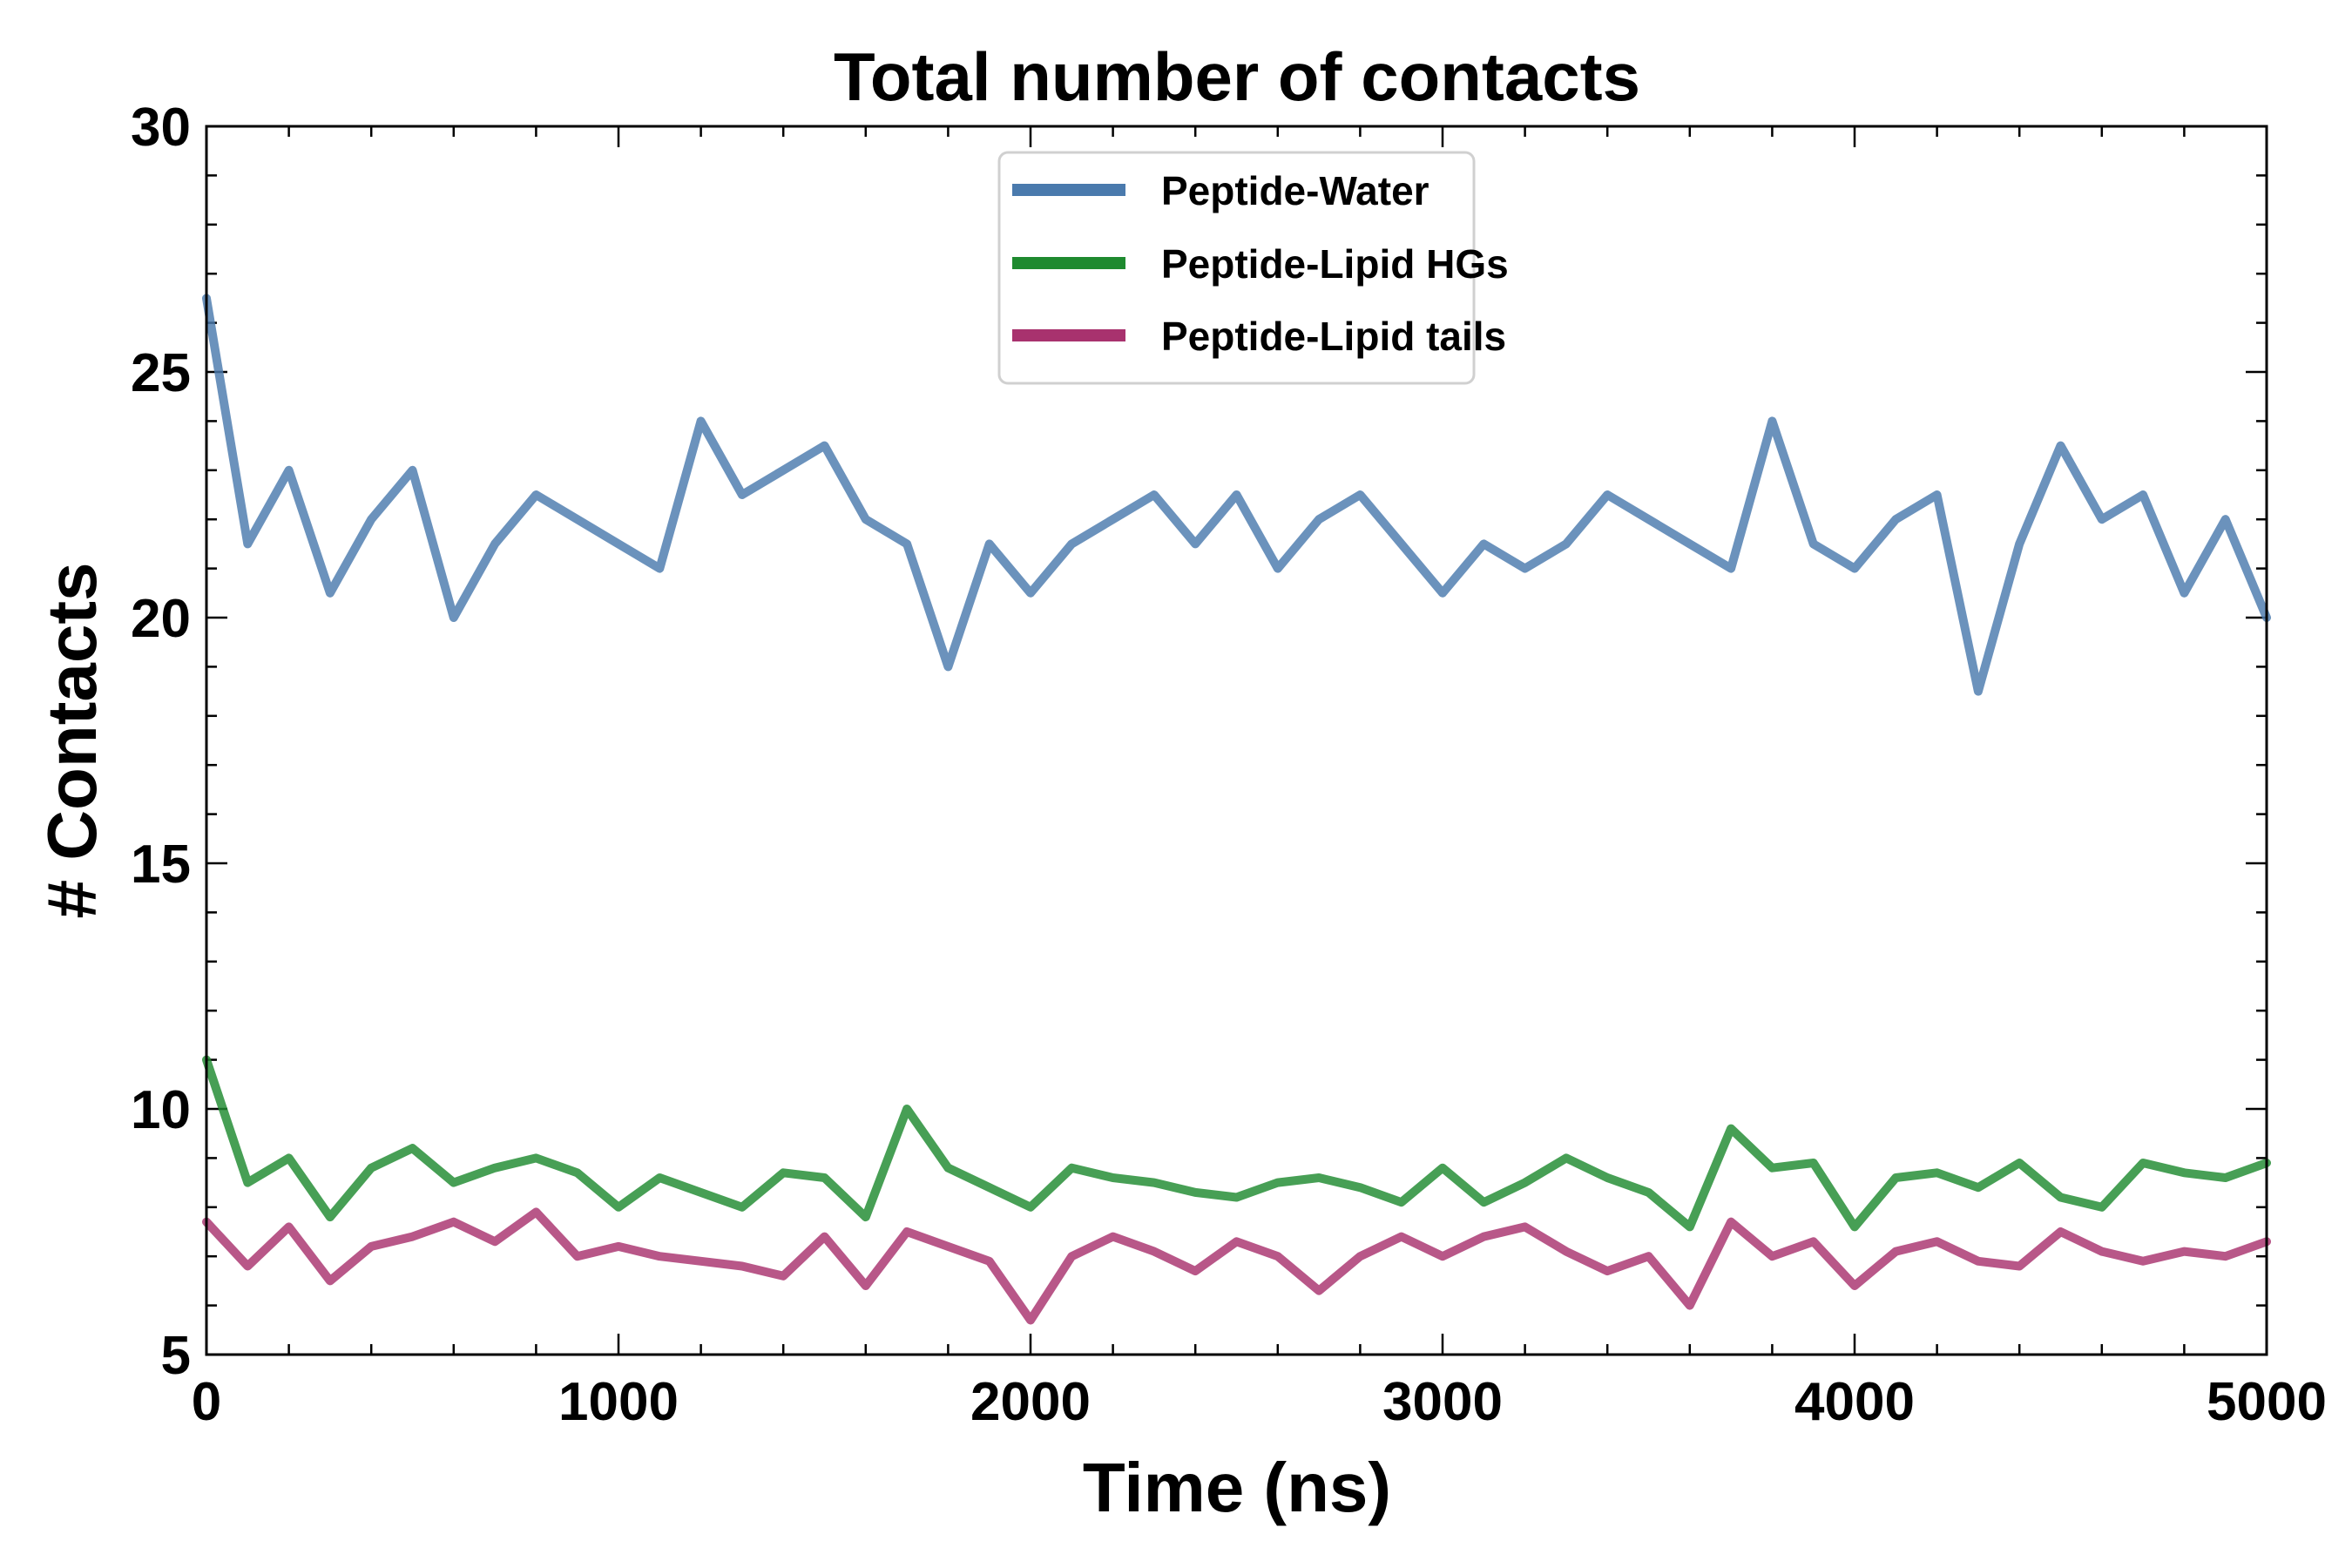 This screenshot has width=2352, height=1568. What do you see at coordinates (161, 865) in the screenshot?
I see `y-tick-label: 15` at bounding box center [161, 865].